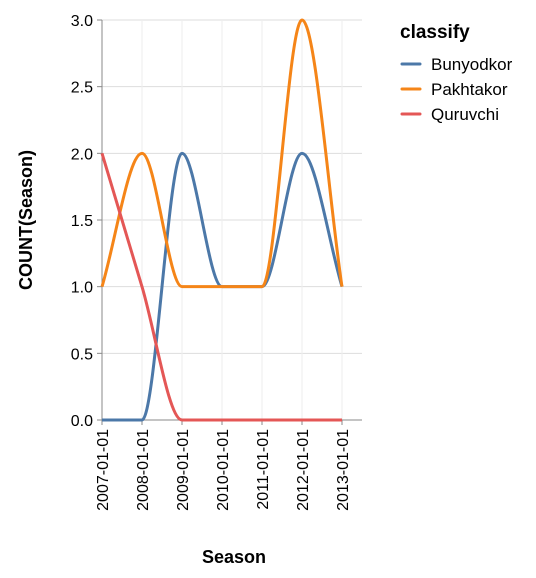 The width and height of the screenshot is (536, 578). What do you see at coordinates (82, 154) in the screenshot?
I see `y-tick-label: 2.0` at bounding box center [82, 154].